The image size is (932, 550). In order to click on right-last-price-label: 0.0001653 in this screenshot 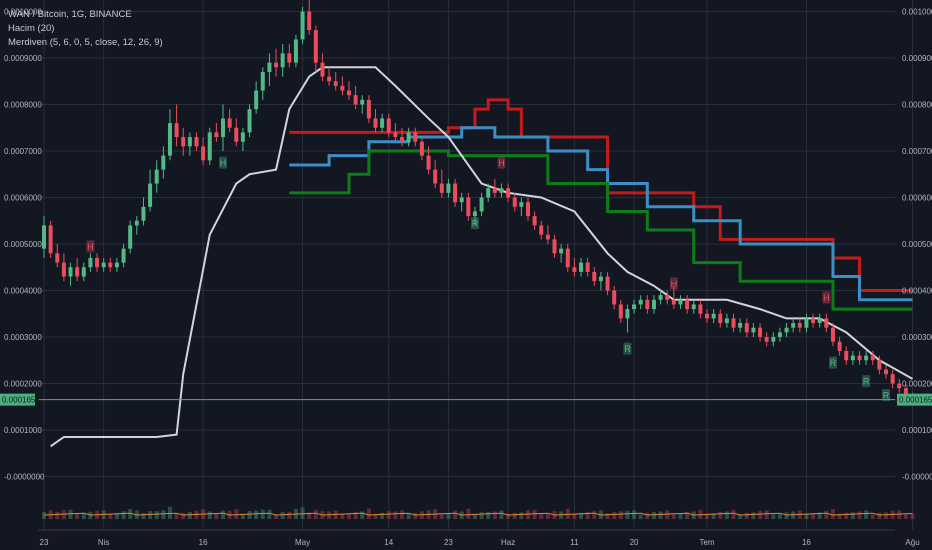, I will do `click(915, 400)`.